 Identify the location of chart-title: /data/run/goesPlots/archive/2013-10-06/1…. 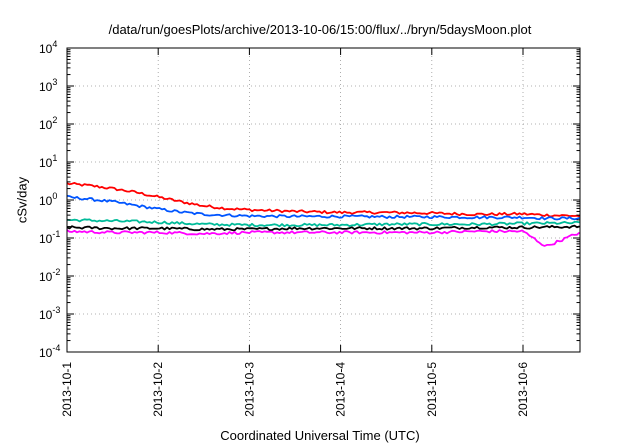
(320, 29).